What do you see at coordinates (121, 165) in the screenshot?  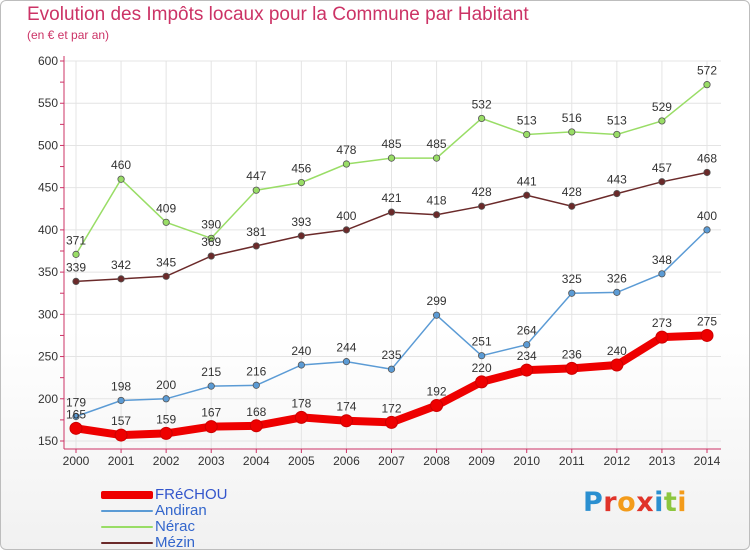 I see `data-label-nerac: 460` at bounding box center [121, 165].